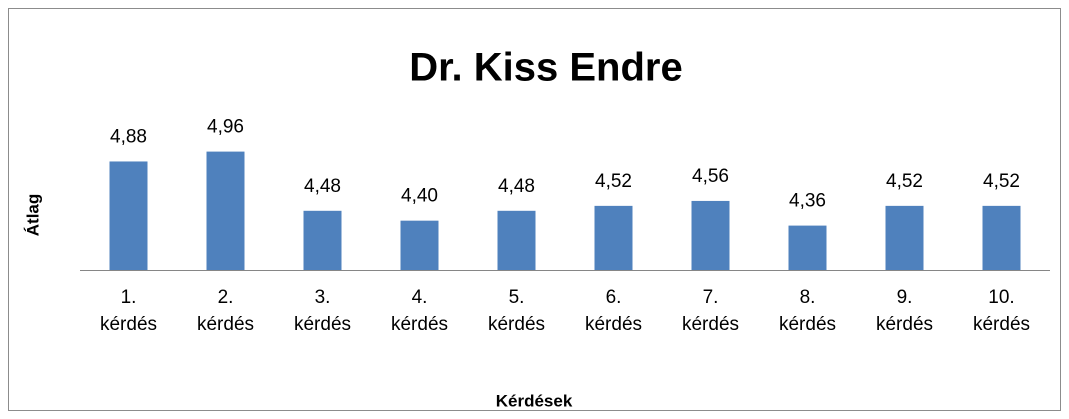  I want to click on data-label: 4,56, so click(710, 176).